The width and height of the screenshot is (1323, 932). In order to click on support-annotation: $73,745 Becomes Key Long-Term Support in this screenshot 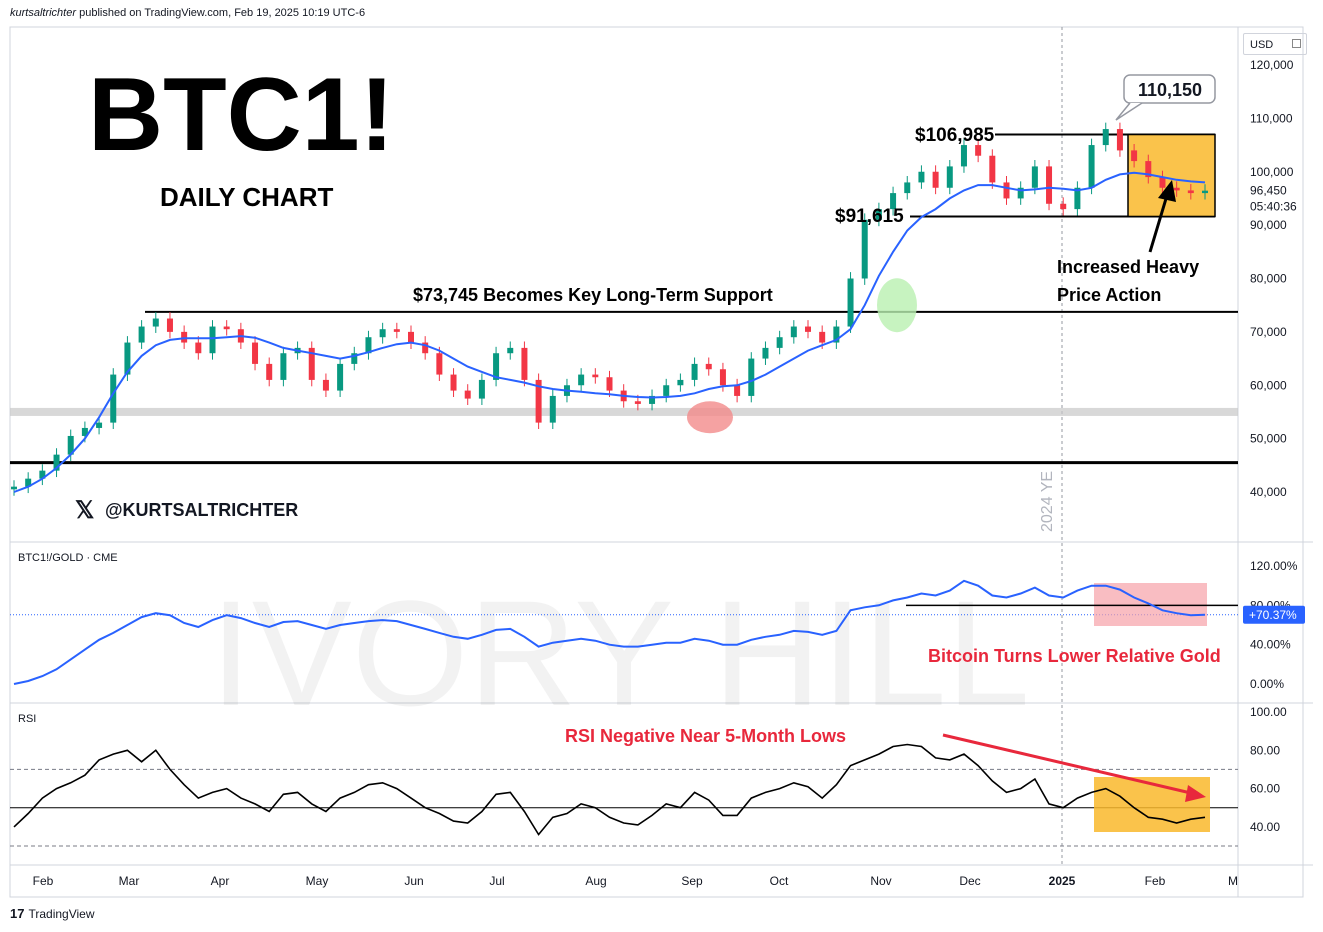, I will do `click(593, 295)`.